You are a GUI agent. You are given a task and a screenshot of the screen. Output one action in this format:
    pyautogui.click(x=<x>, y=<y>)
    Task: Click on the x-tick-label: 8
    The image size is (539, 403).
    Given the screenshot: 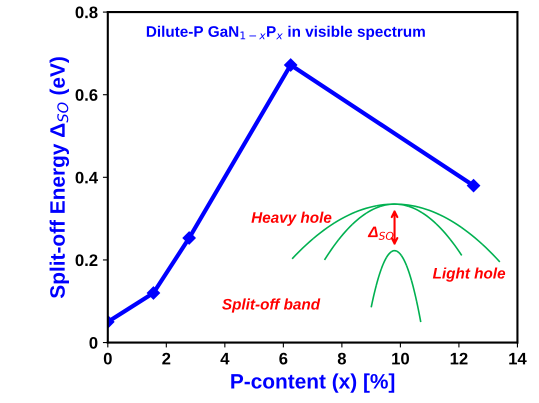 What is the action you would take?
    pyautogui.click(x=342, y=358)
    